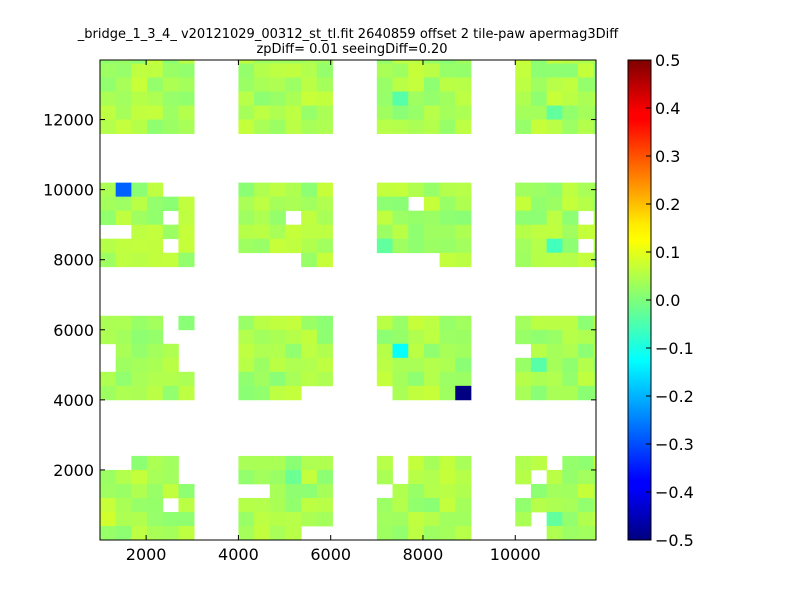 This screenshot has width=800, height=600. Describe the element at coordinates (667, 156) in the screenshot. I see `colorbar-tick-label: 0.3` at that location.